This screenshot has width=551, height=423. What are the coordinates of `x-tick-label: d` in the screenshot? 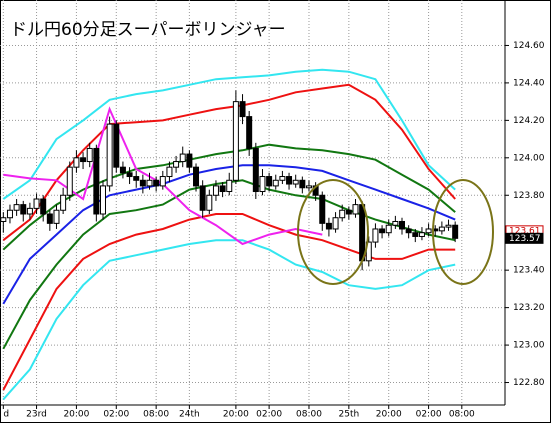 It's located at (6, 415).